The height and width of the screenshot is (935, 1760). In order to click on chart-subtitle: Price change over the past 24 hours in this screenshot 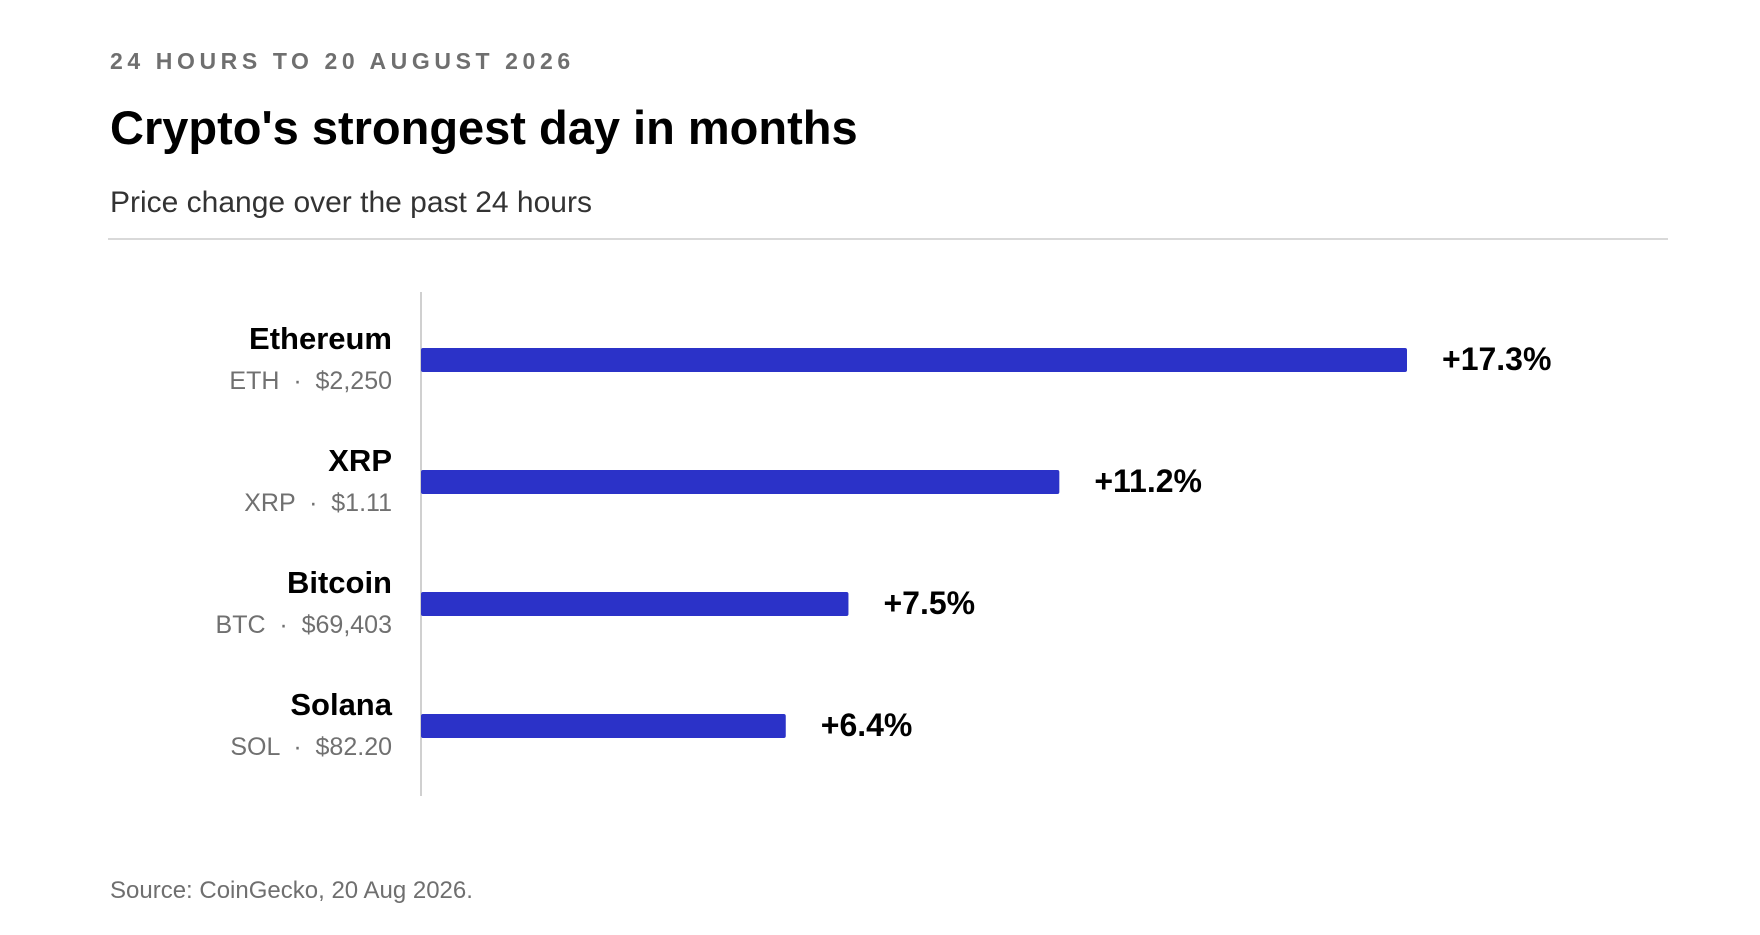, I will do `click(351, 202)`.